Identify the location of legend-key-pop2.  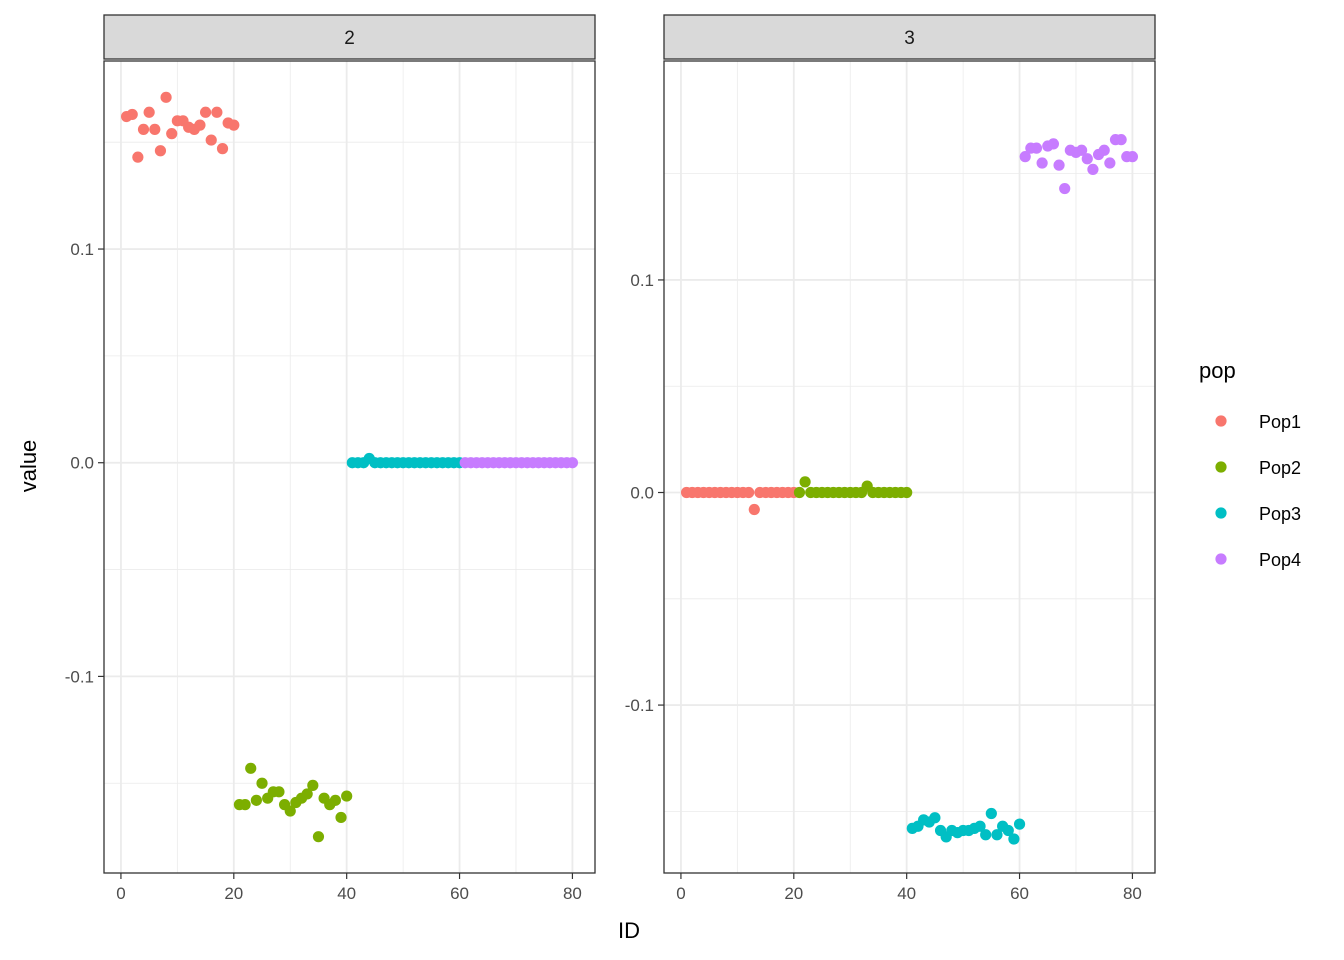
(1221, 467).